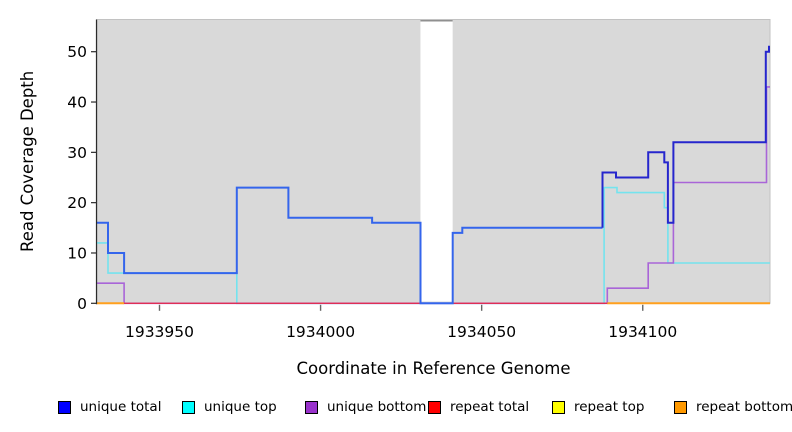  I want to click on legend-label: unique total, so click(121, 407).